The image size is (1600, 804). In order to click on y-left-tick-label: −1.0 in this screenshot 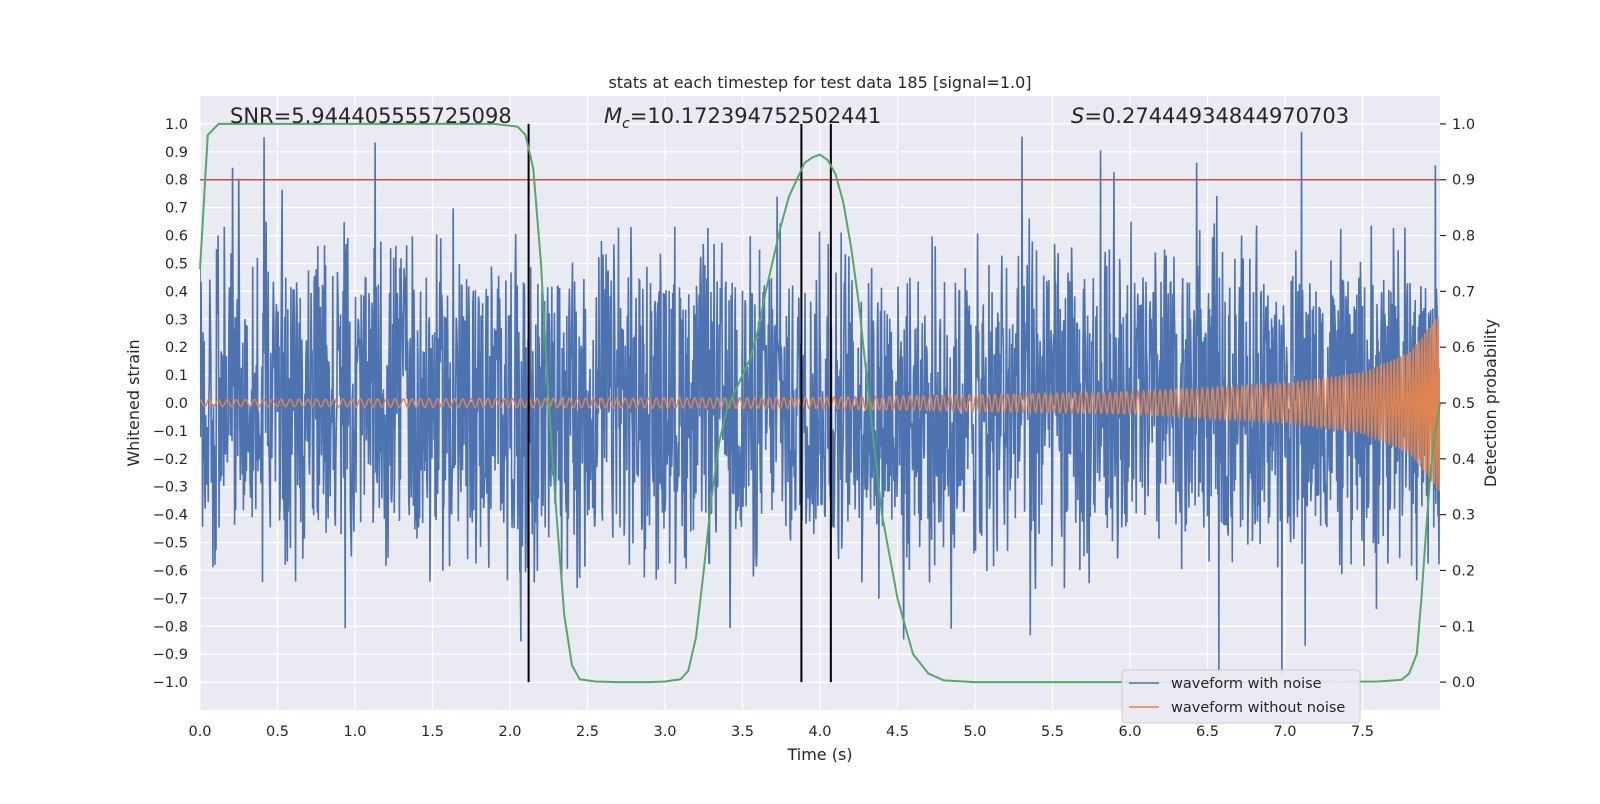, I will do `click(170, 683)`.